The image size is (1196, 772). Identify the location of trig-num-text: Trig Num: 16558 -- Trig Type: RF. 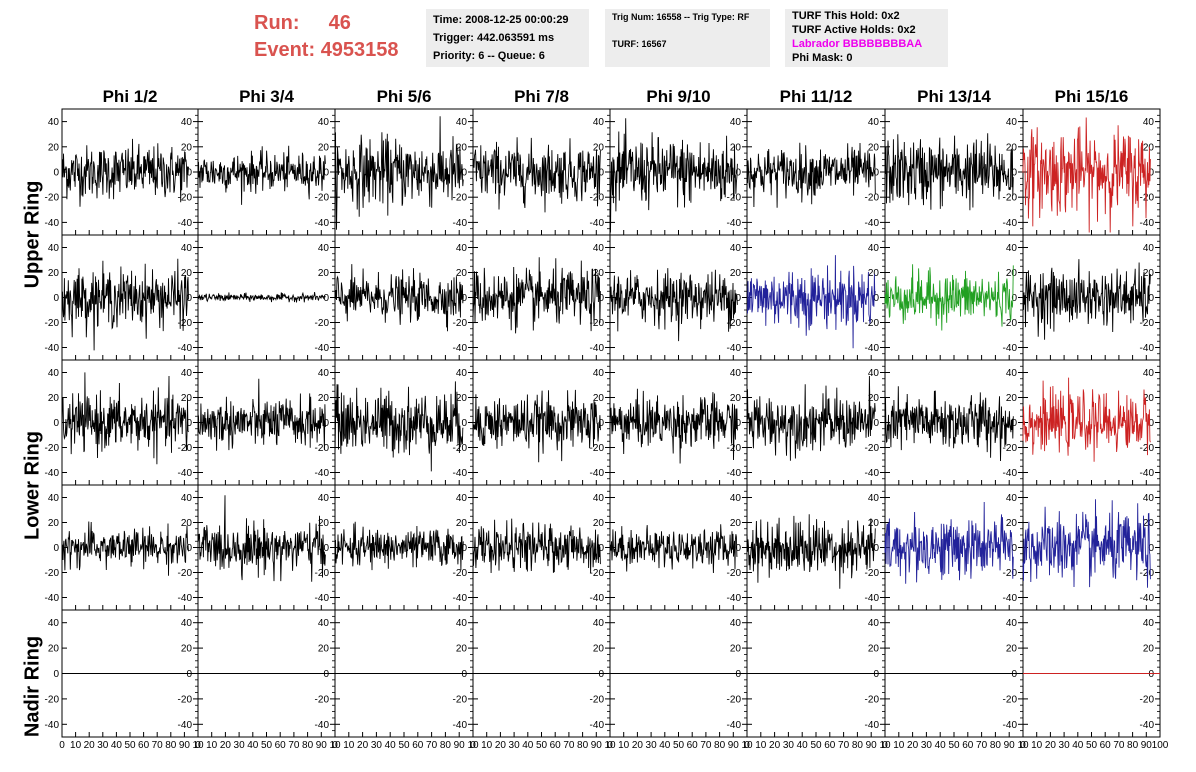
(681, 17).